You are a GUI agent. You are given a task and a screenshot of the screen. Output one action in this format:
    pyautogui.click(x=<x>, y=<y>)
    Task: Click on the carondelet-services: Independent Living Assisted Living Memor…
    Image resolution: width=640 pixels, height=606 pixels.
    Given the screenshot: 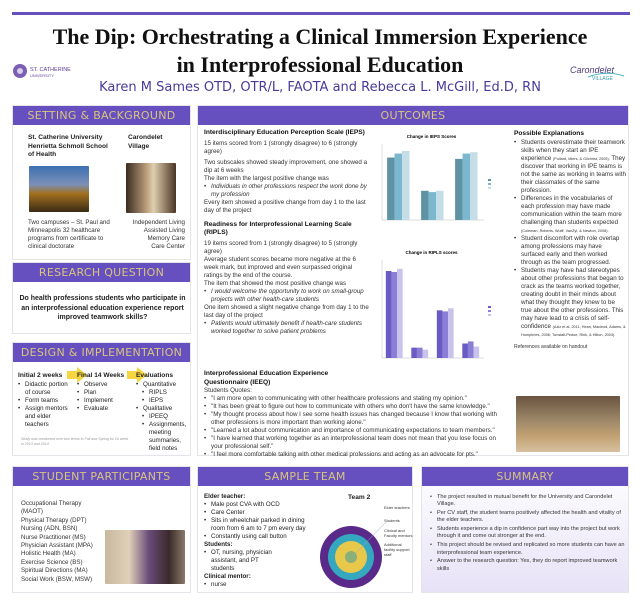 What is the action you would take?
    pyautogui.click(x=149, y=235)
    